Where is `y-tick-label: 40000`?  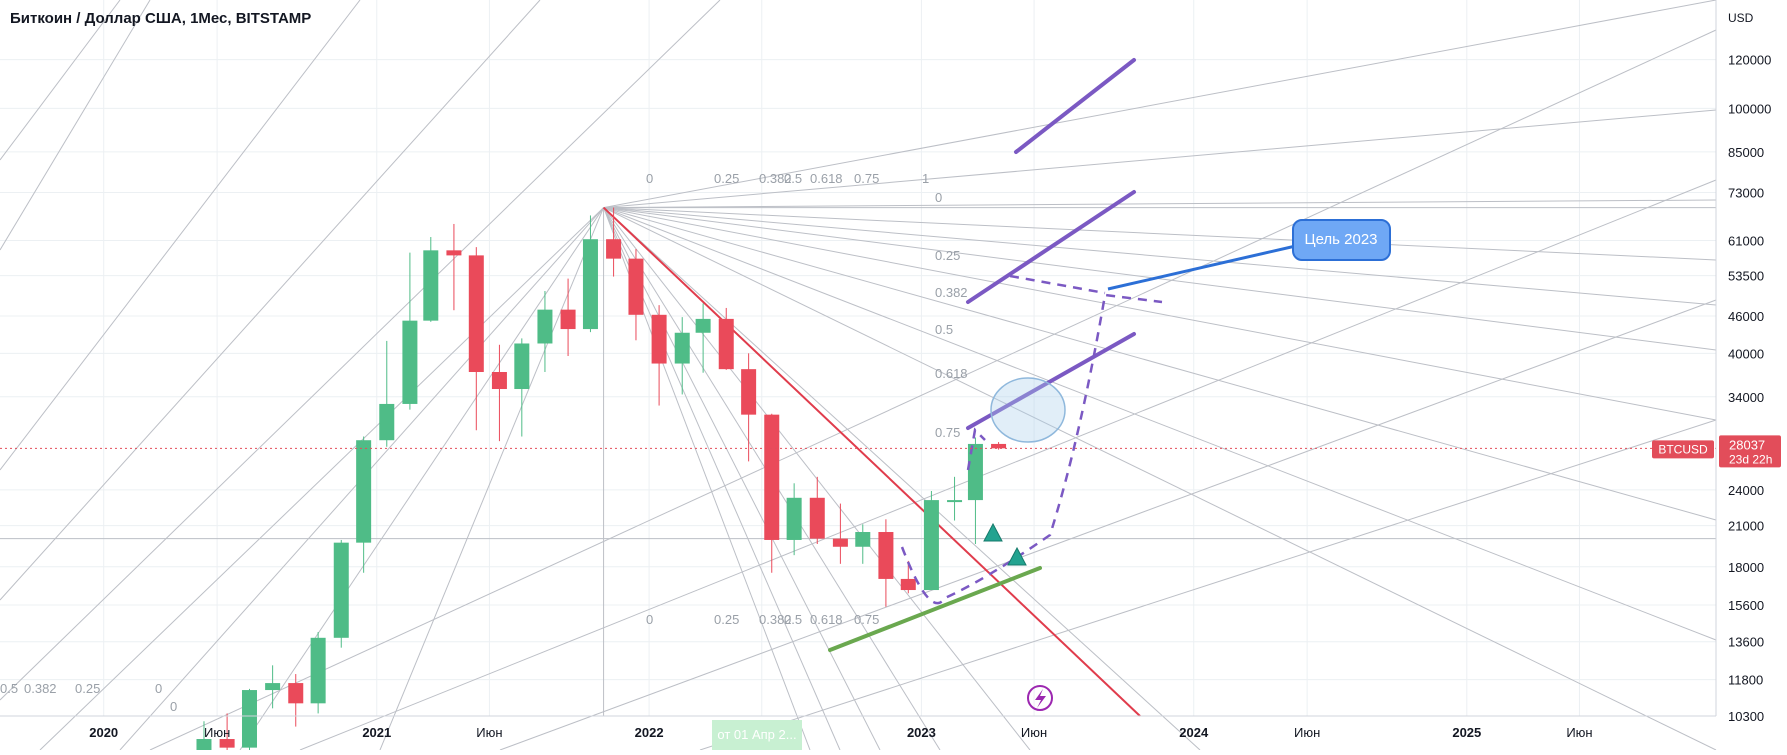
y-tick-label: 40000 is located at coordinates (1746, 353).